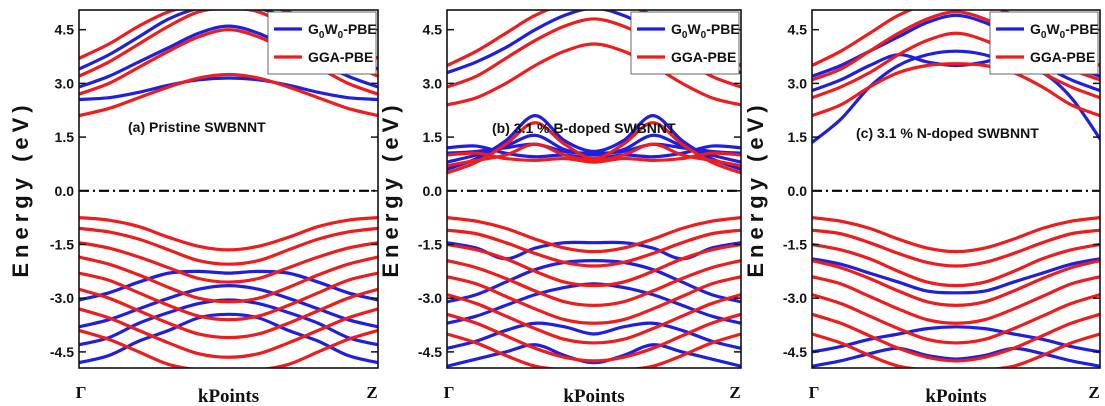 The image size is (1105, 406). What do you see at coordinates (197, 127) in the screenshot?
I see `panel-label: (a) Pristine SWBNNT` at bounding box center [197, 127].